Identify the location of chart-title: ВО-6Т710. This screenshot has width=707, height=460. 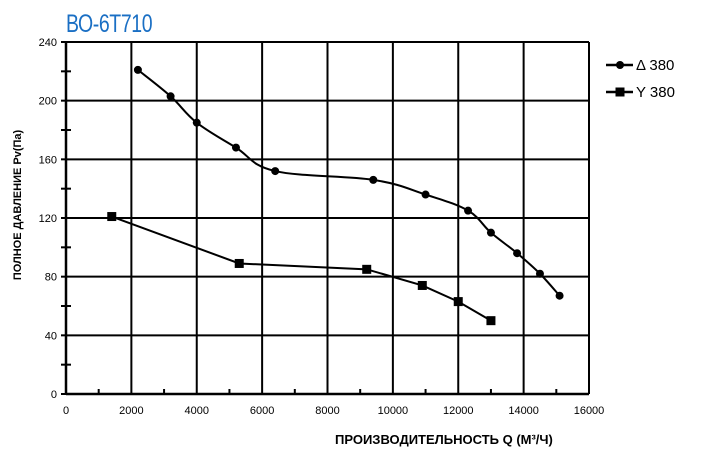
(109, 24).